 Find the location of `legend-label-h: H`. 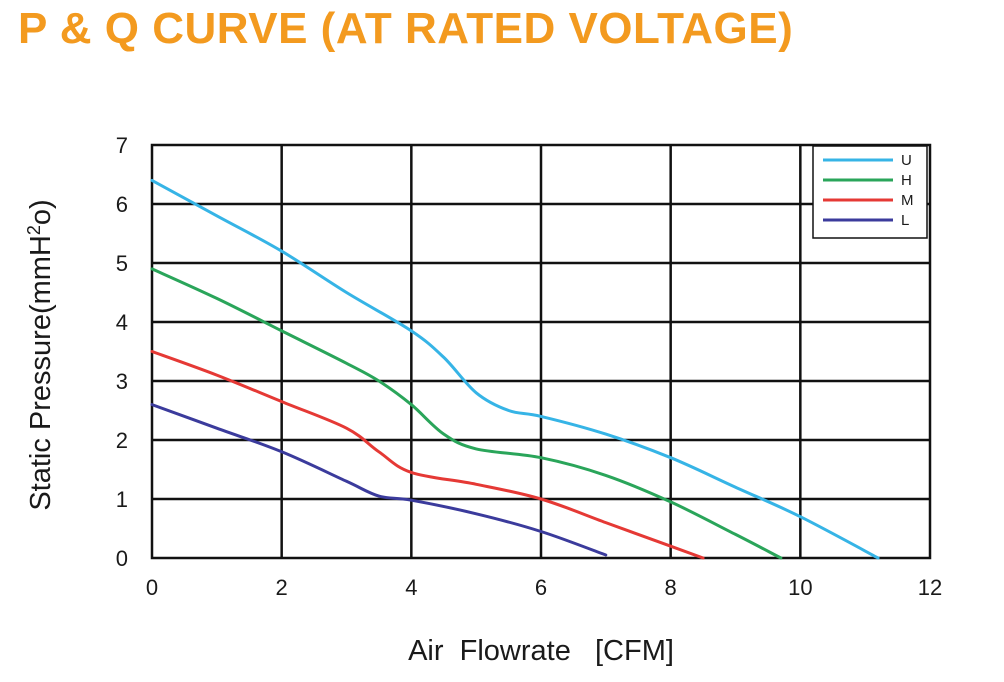

legend-label-h: H is located at coordinates (906, 180).